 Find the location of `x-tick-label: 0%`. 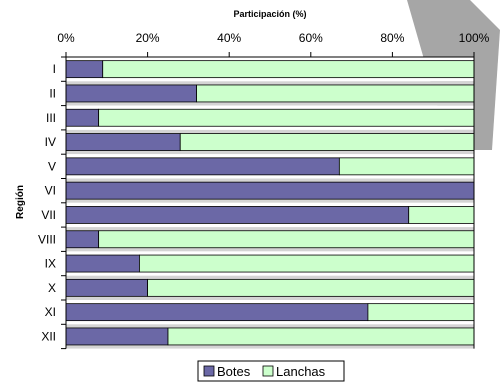

x-tick-label: 0% is located at coordinates (66, 38).